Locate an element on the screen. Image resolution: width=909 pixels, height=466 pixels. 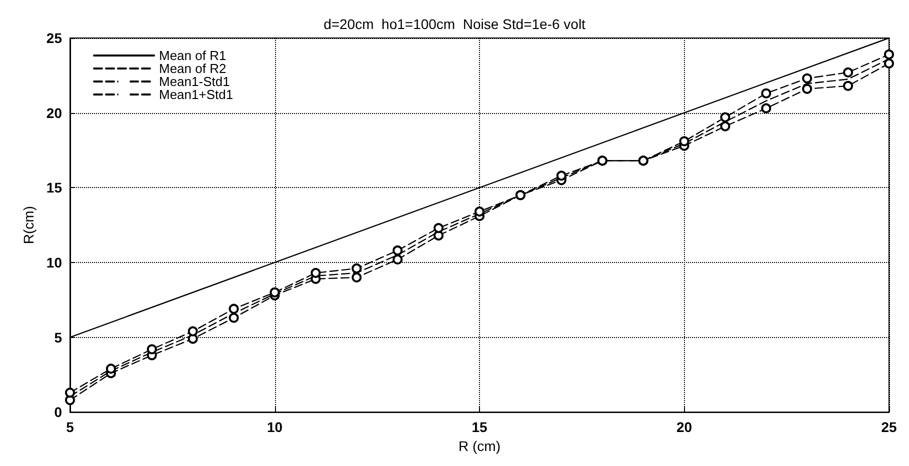
chart-title: d=20cm ho1=100cm Noise Std=1e-6 volt is located at coordinates (455, 24).